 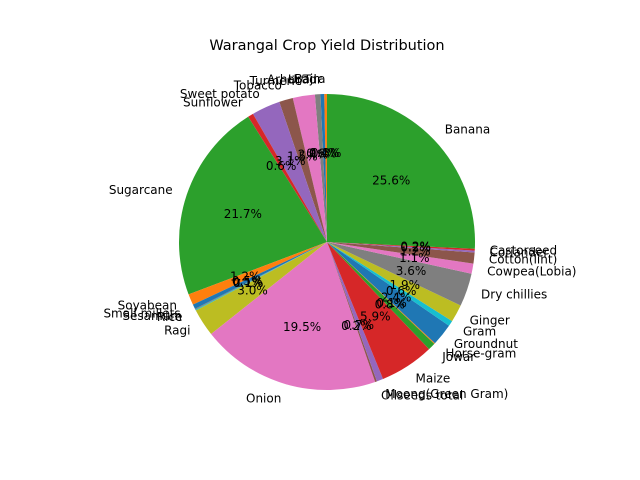 What do you see at coordinates (432, 379) in the screenshot?
I see `slice-category-label: Maize` at bounding box center [432, 379].